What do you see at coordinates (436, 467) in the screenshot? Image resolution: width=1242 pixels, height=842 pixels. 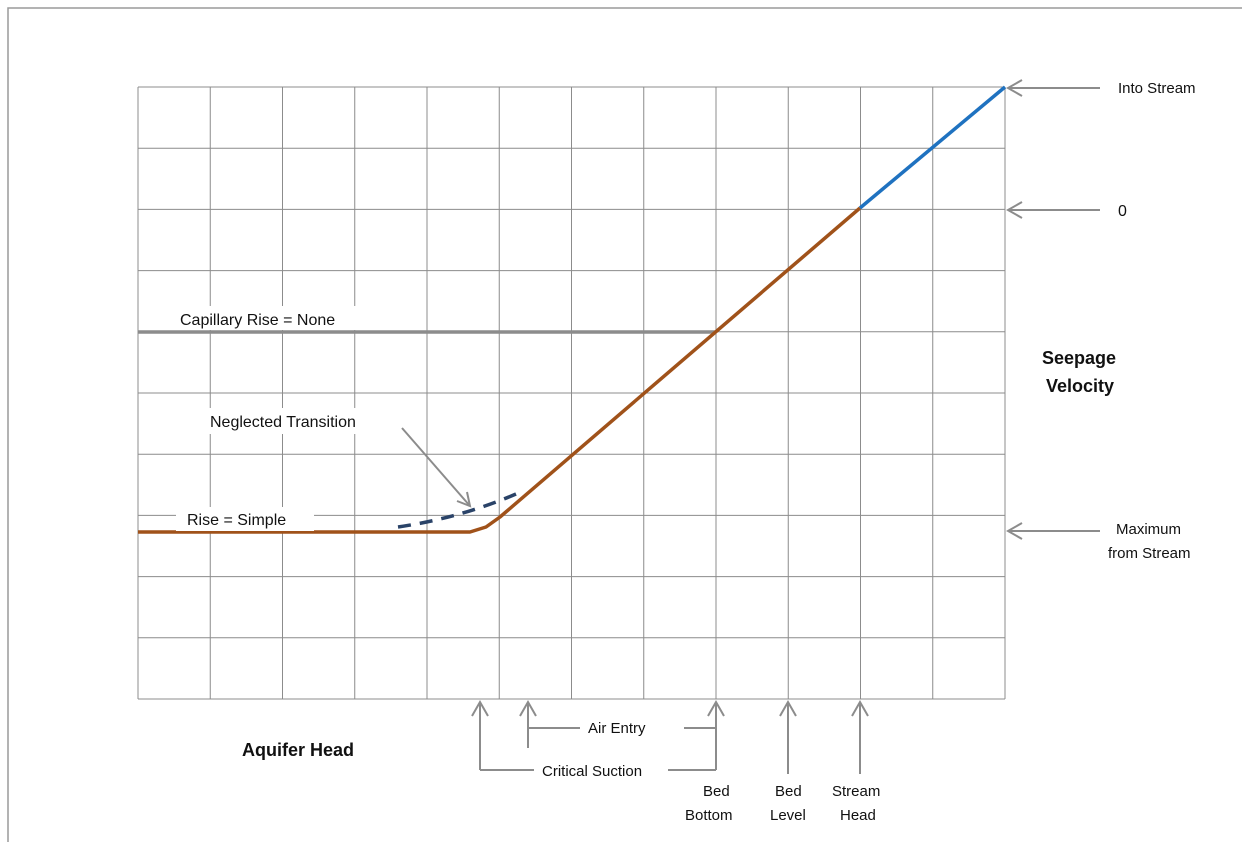 I see `arrow-leader-line` at bounding box center [436, 467].